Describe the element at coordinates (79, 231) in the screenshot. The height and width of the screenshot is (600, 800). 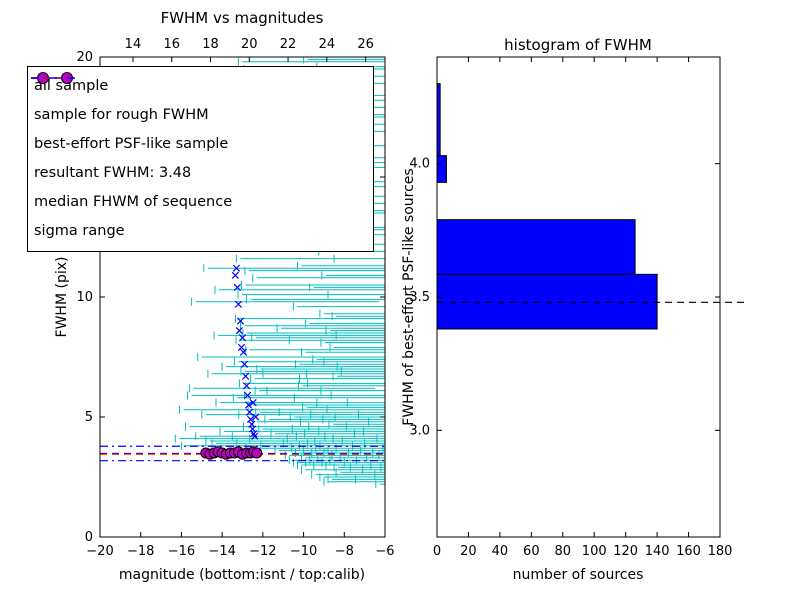
I see `legend-item-label: sigma range` at that location.